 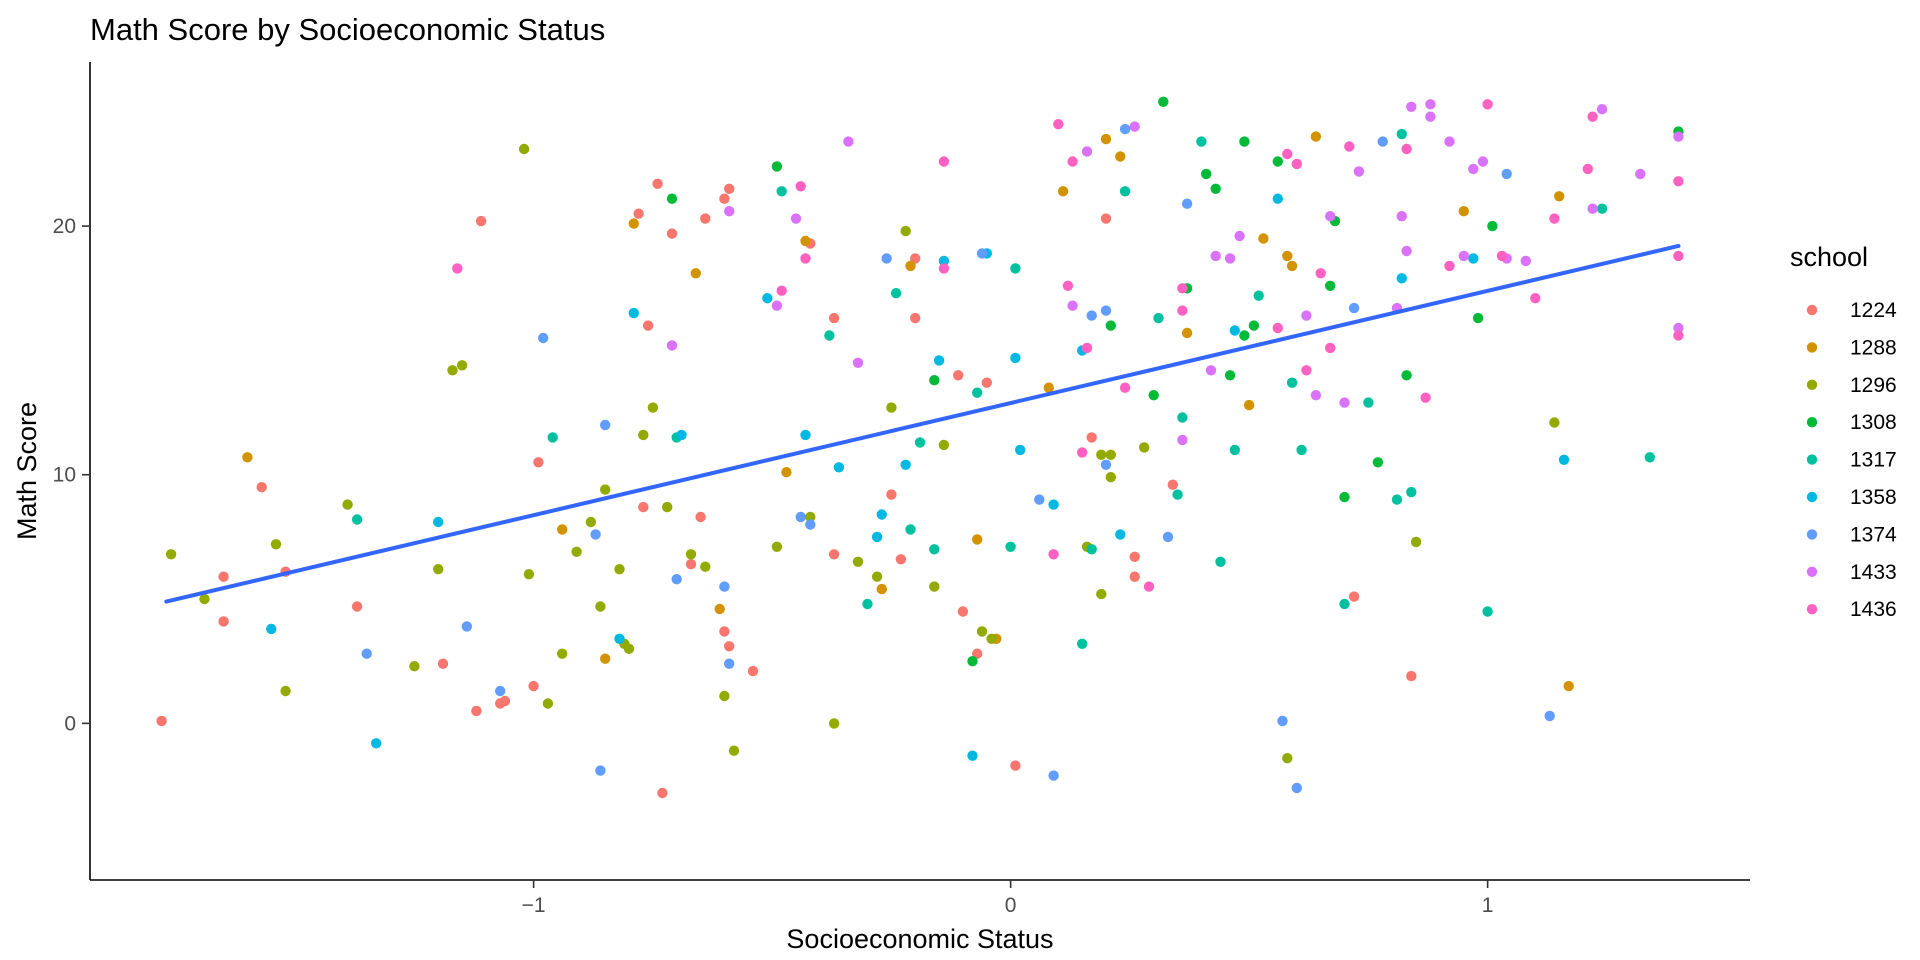 What do you see at coordinates (70, 723) in the screenshot?
I see `y-tick-label: 0` at bounding box center [70, 723].